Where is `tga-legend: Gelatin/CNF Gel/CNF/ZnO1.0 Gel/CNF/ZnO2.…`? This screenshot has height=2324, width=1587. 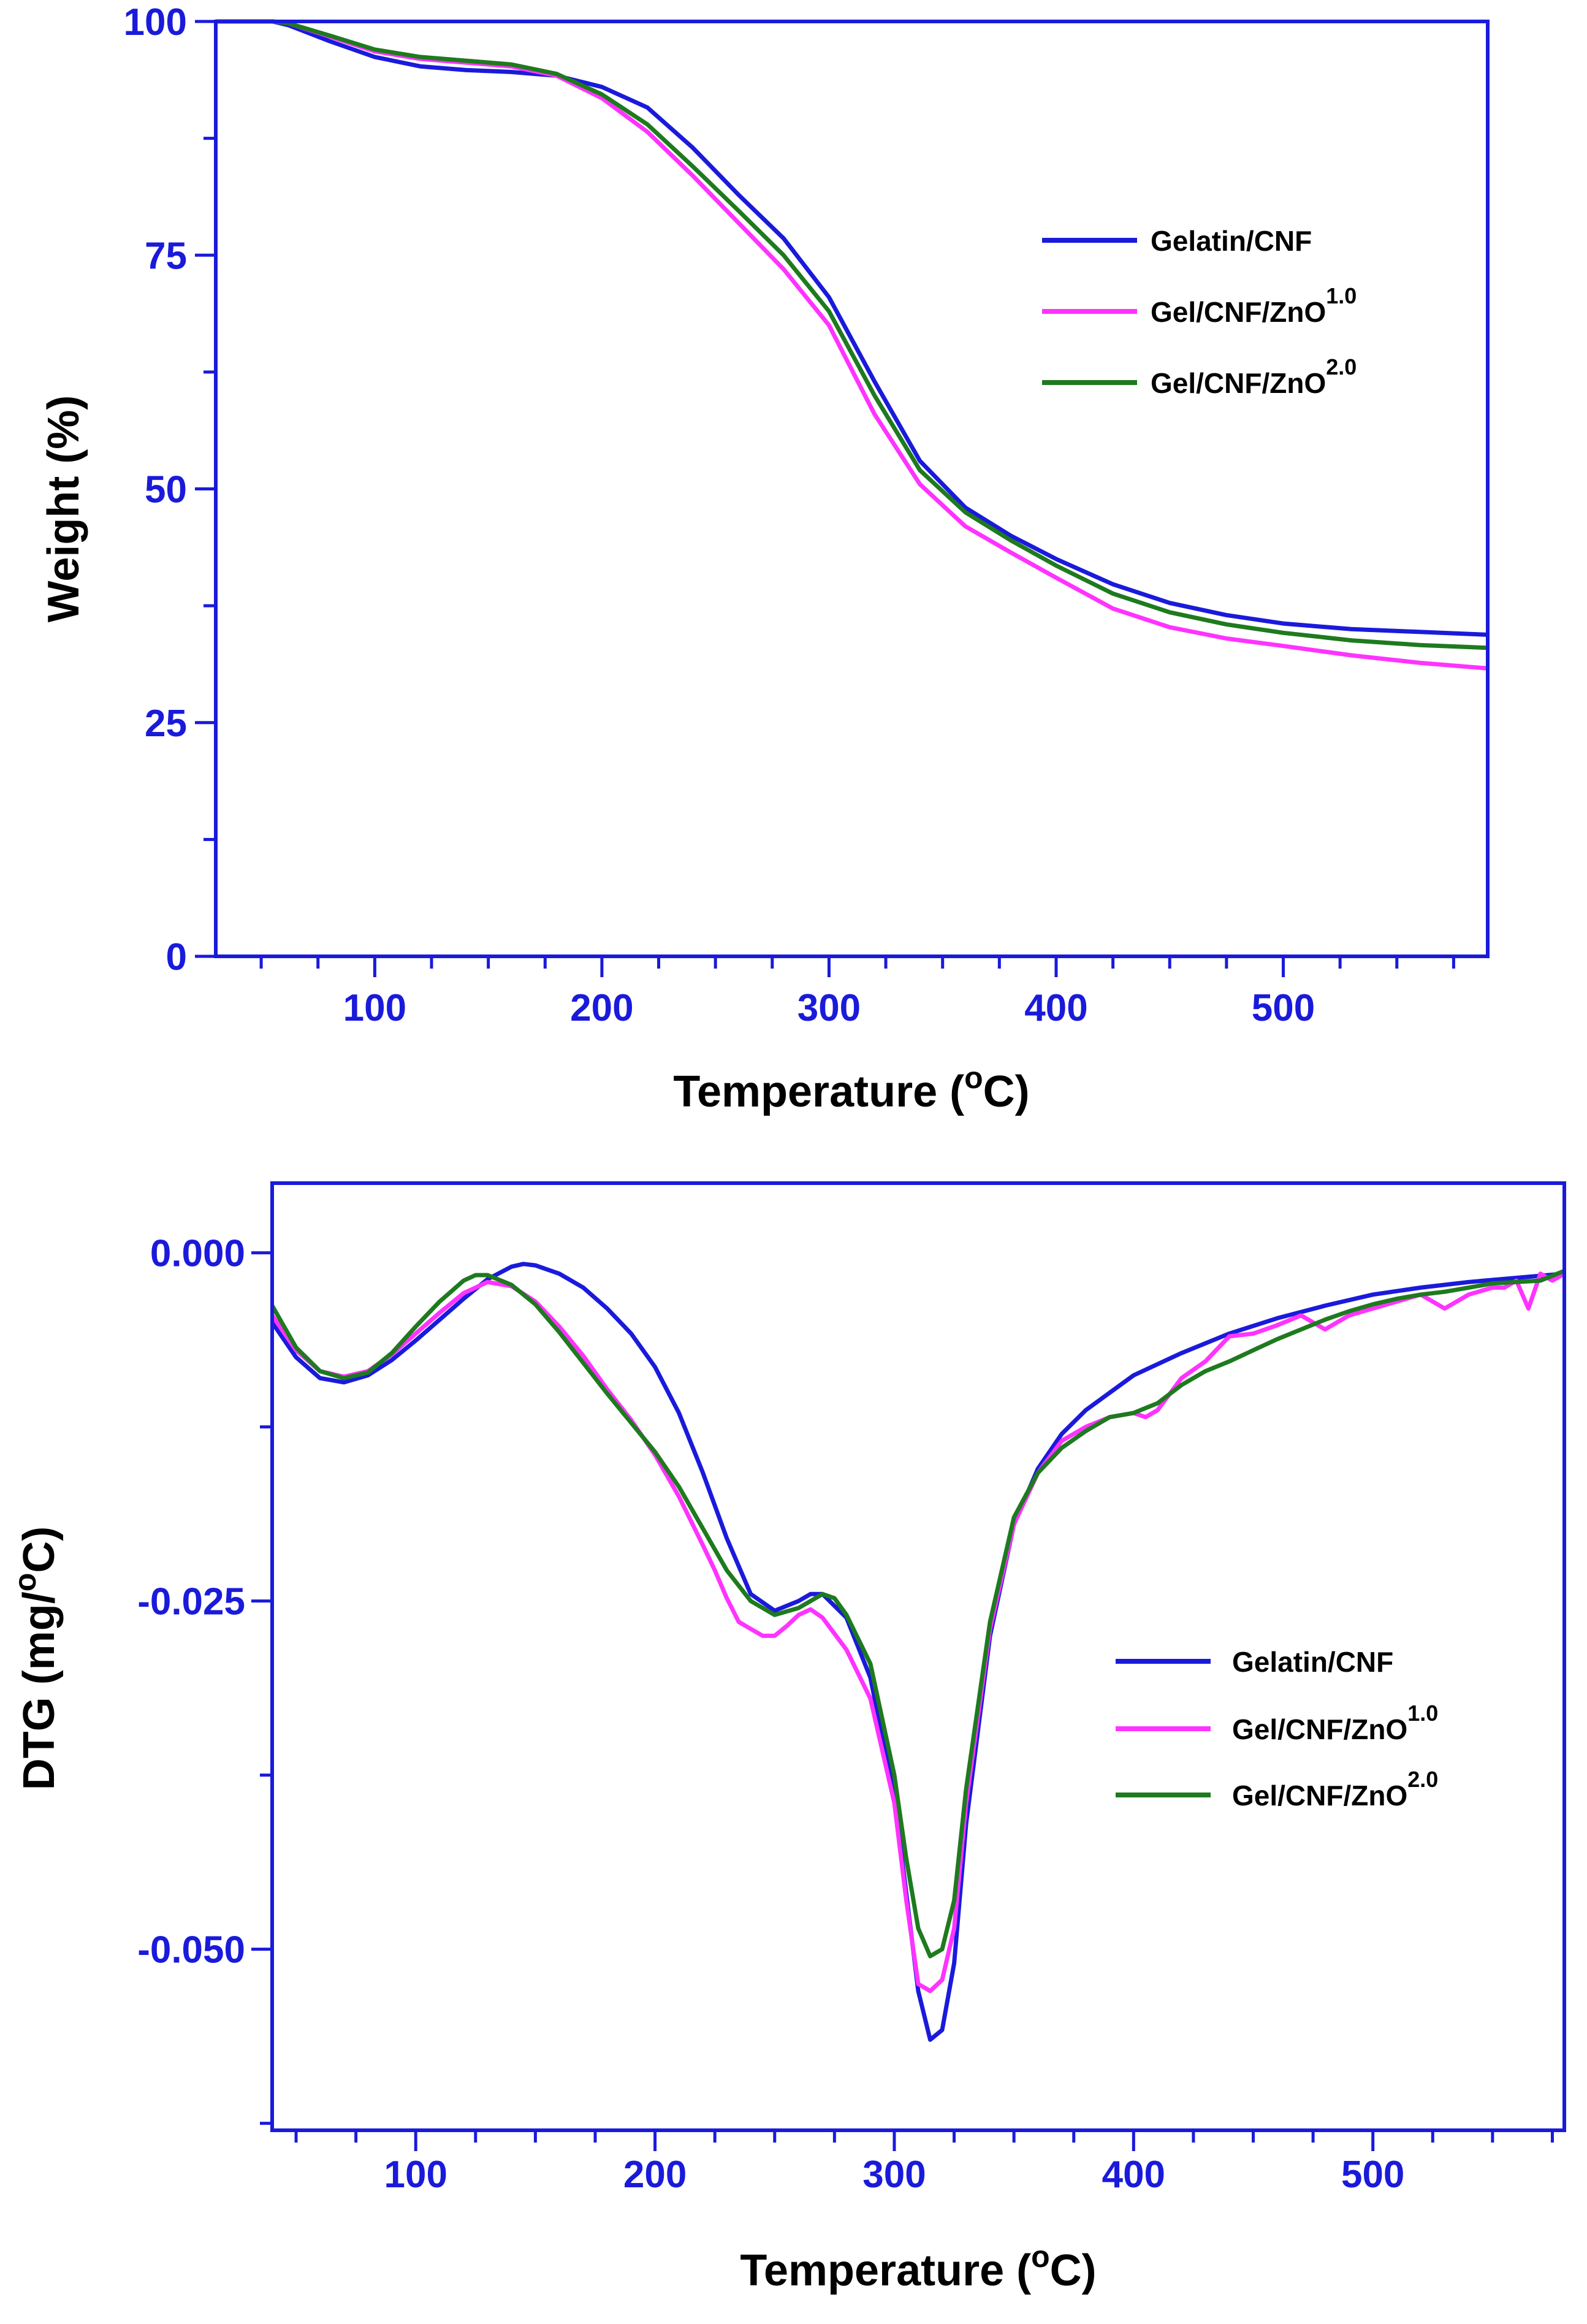 tga-legend: Gelatin/CNF Gel/CNF/ZnO1.0 Gel/CNF/ZnO2.… is located at coordinates (1200, 312).